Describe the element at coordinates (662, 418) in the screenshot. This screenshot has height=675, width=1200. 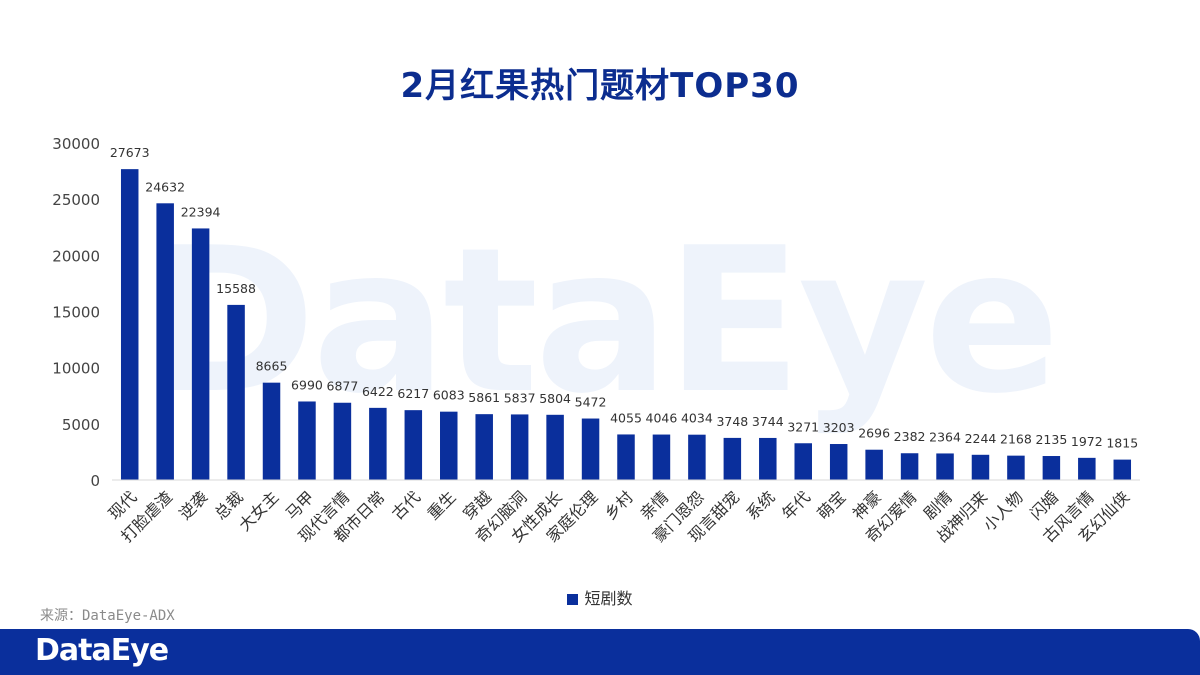
I see `bar-value-label: 4046` at that location.